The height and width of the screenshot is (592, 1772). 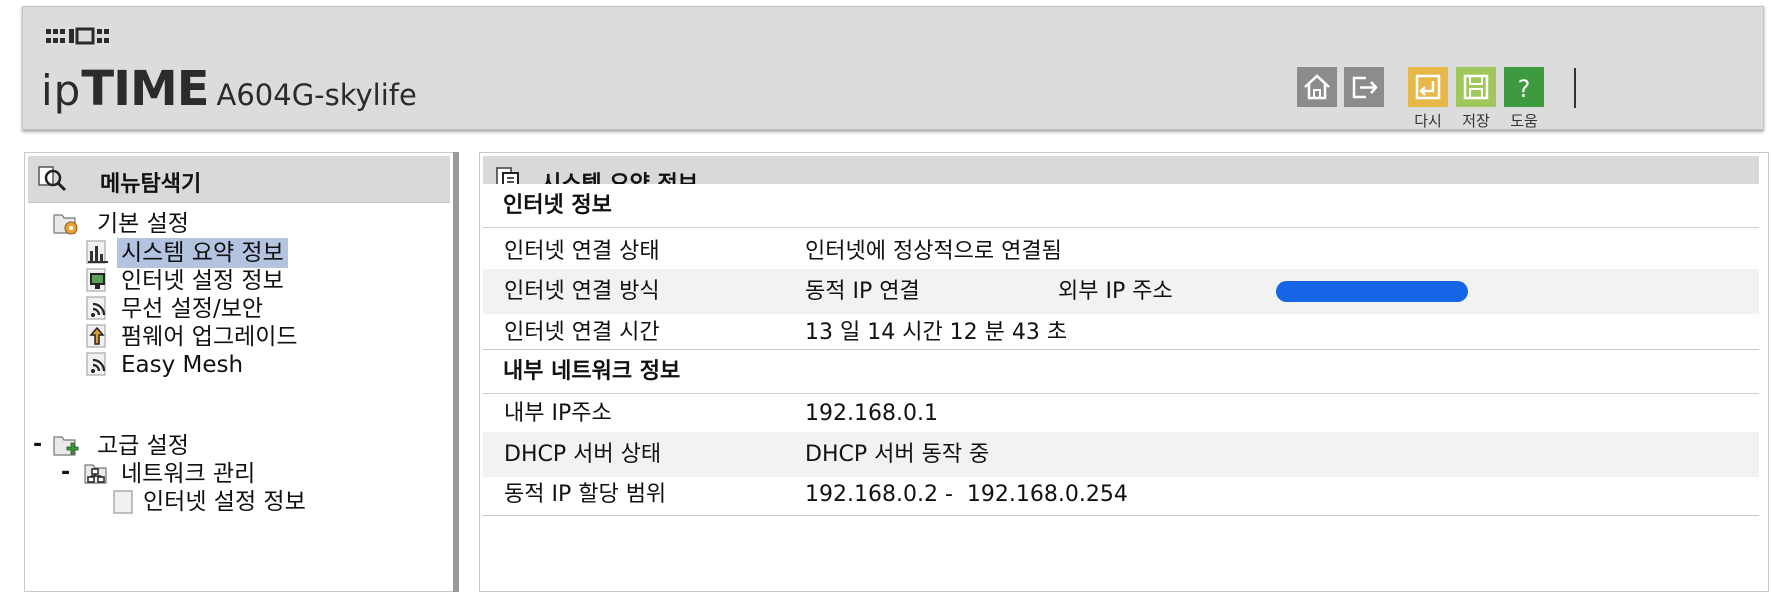 I want to click on tree-item-system-summary: 시스템 요약 정보, so click(x=202, y=253).